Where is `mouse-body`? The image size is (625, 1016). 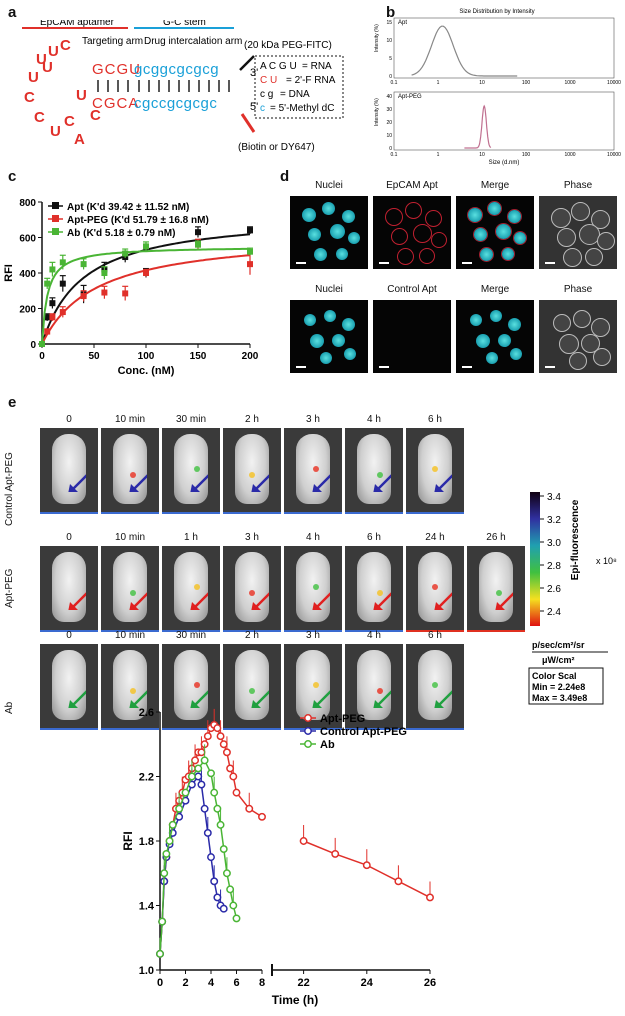 mouse-body is located at coordinates (374, 685).